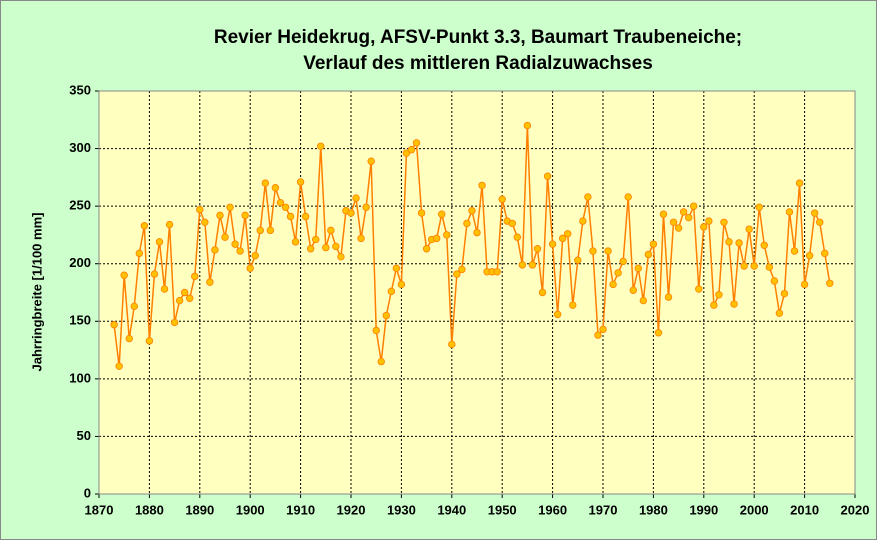  I want to click on x-tick-label: 1970, so click(603, 509).